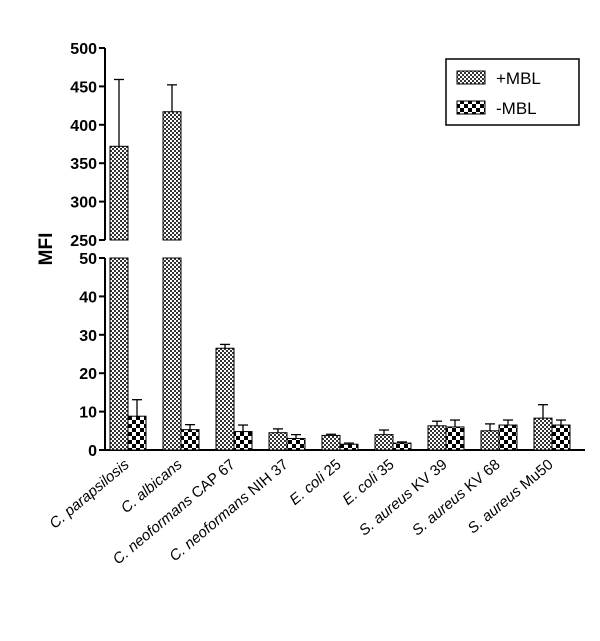 The image size is (600, 641). What do you see at coordinates (92, 451) in the screenshot?
I see `y-tick-label: 0` at bounding box center [92, 451].